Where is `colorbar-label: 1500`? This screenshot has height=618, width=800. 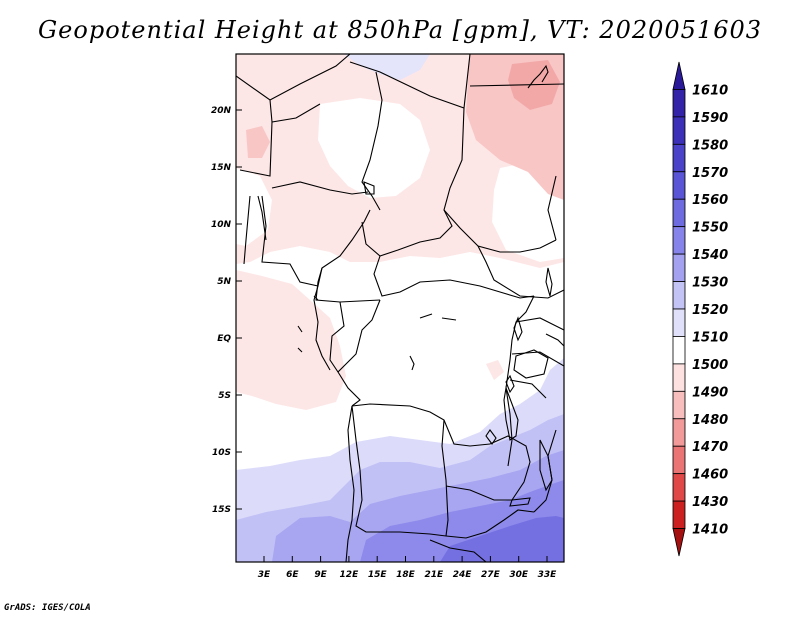
colorbar-label: 1500 is located at coordinates (710, 365).